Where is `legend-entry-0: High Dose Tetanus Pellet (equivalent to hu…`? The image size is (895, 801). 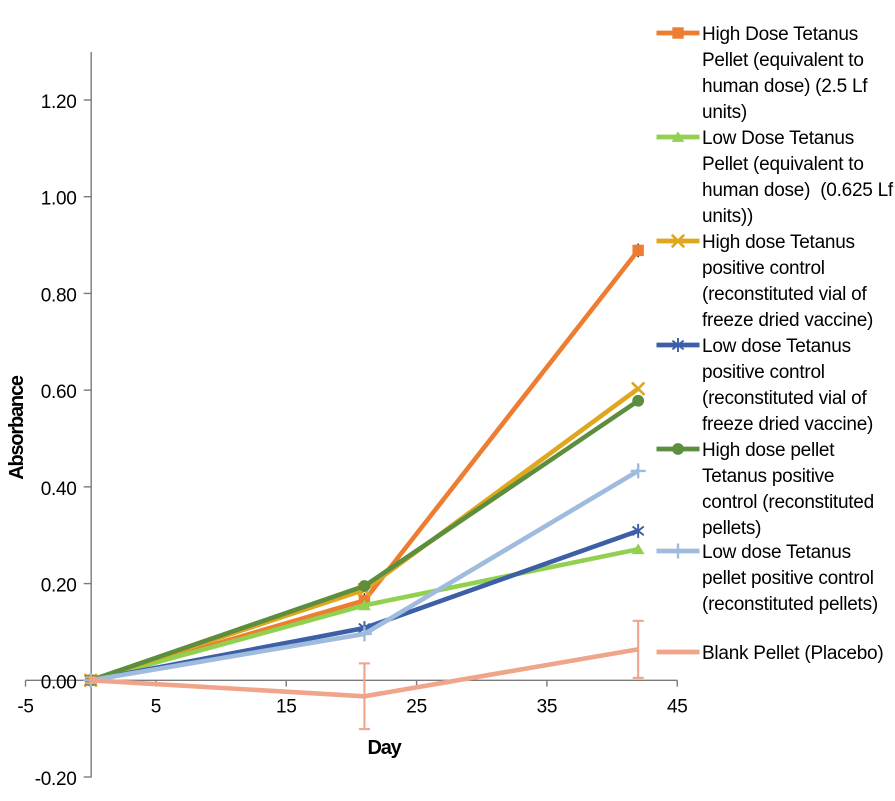
legend-entry-0: High Dose Tetanus Pellet (equivalent to hu… is located at coordinates (762, 73).